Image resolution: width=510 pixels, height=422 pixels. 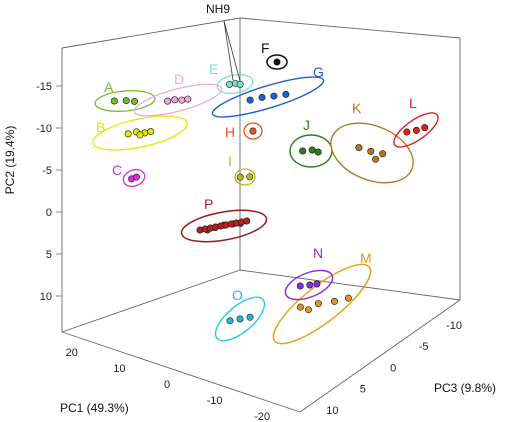 What do you see at coordinates (218, 9) in the screenshot?
I see `annotation-NH9: NH9` at bounding box center [218, 9].